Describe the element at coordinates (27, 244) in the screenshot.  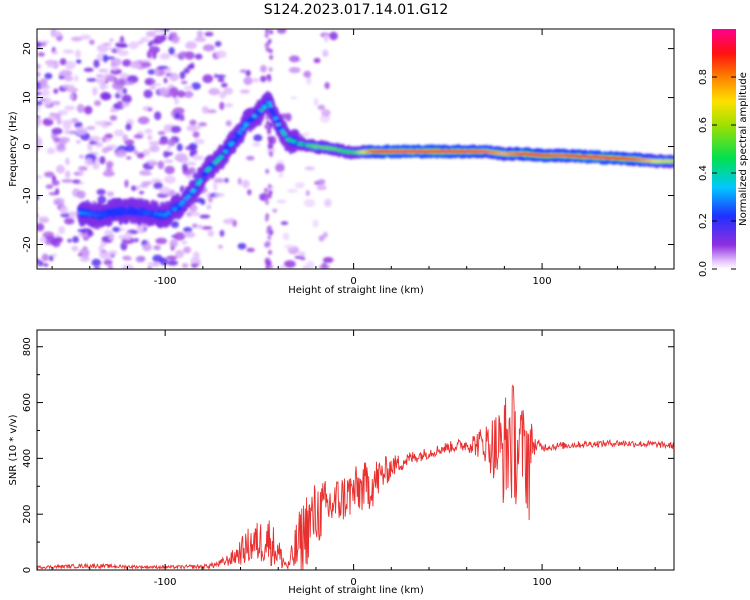
I see `spectrogram-y-tick-label: -20` at that location.